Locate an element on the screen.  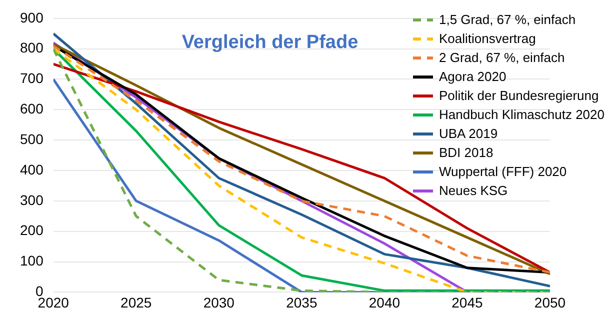
x-tick-label: 2030 is located at coordinates (219, 302).